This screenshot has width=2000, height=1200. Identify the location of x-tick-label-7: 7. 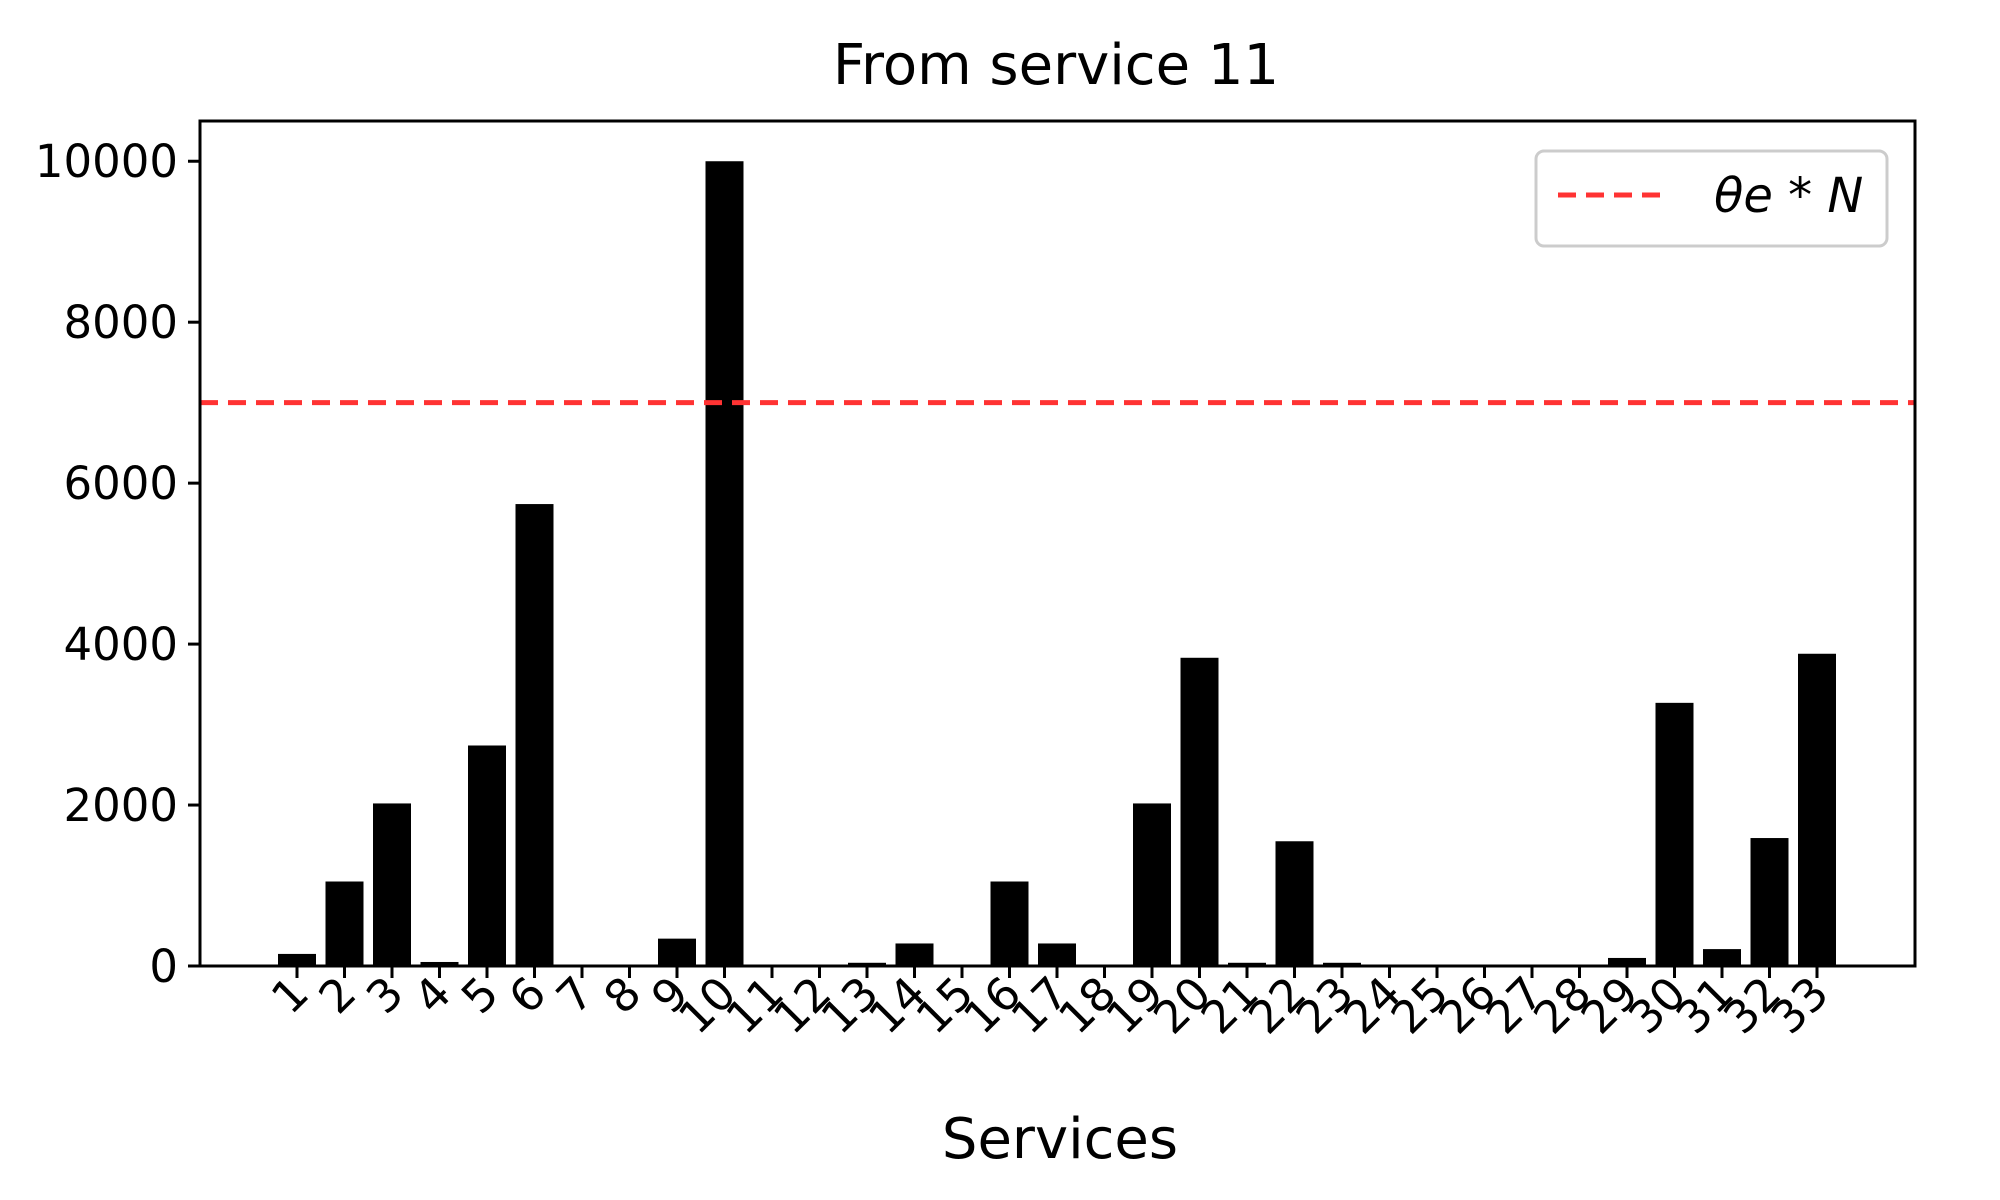
(575, 995).